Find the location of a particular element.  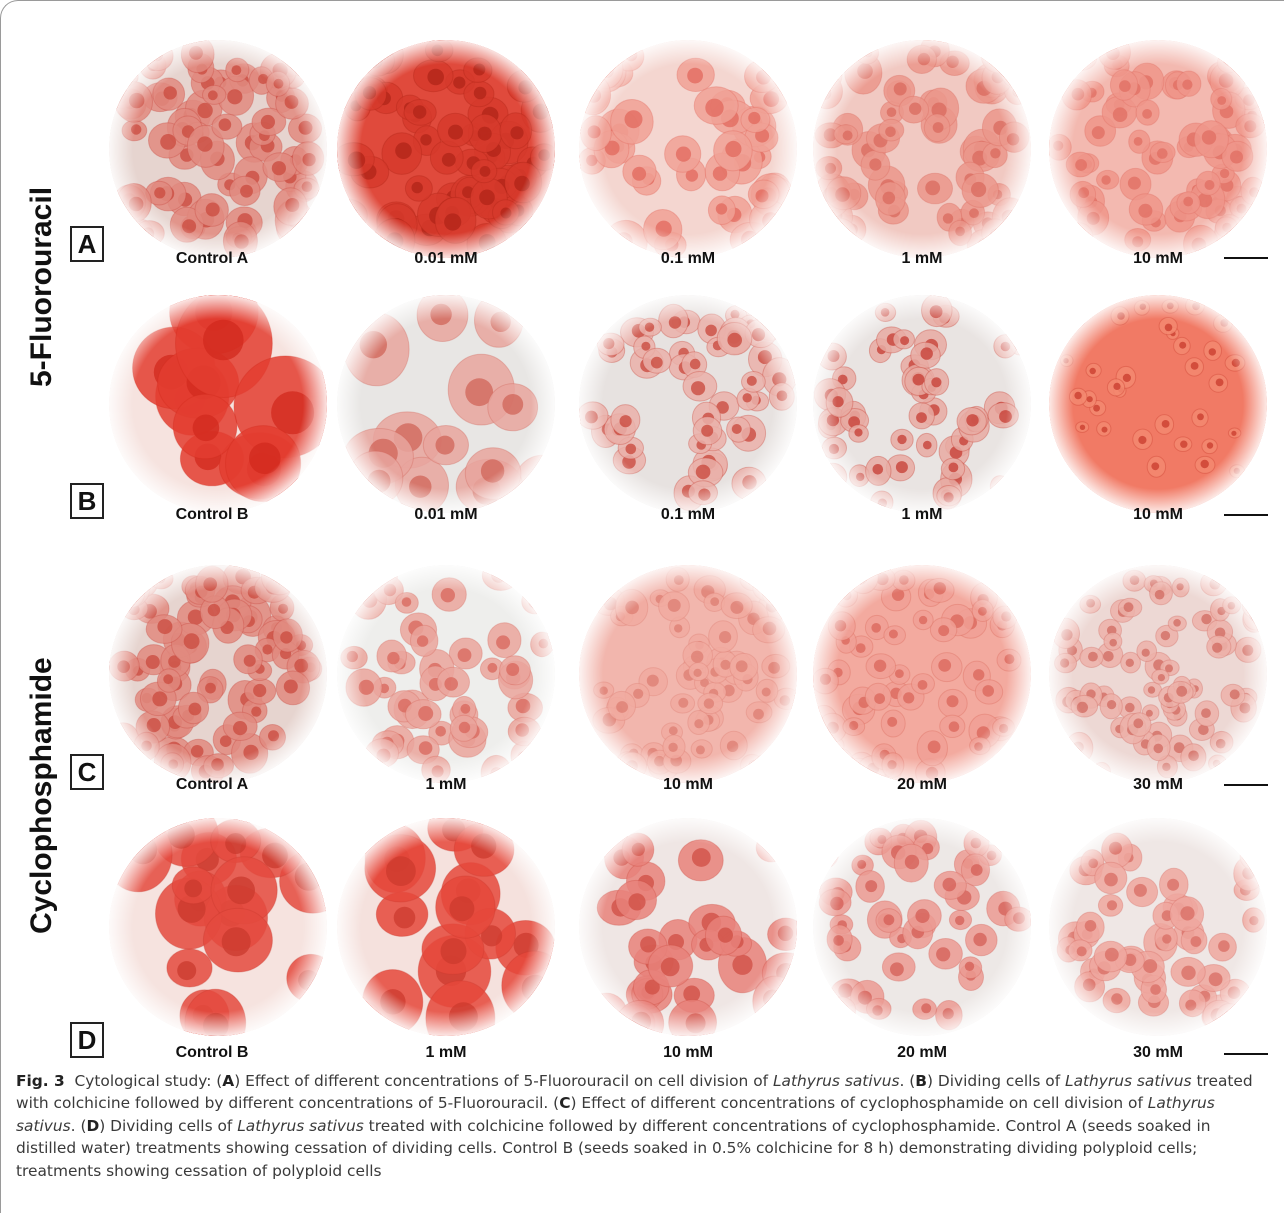

panel-letter-b: B is located at coordinates (87, 501).